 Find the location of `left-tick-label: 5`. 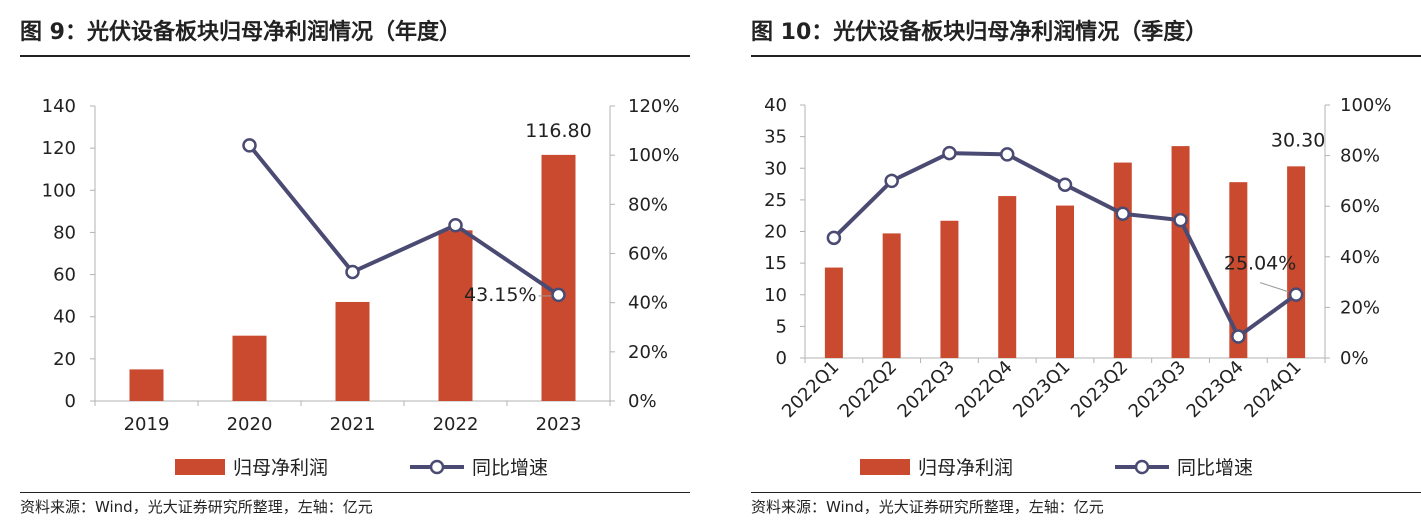

left-tick-label: 5 is located at coordinates (781, 326).